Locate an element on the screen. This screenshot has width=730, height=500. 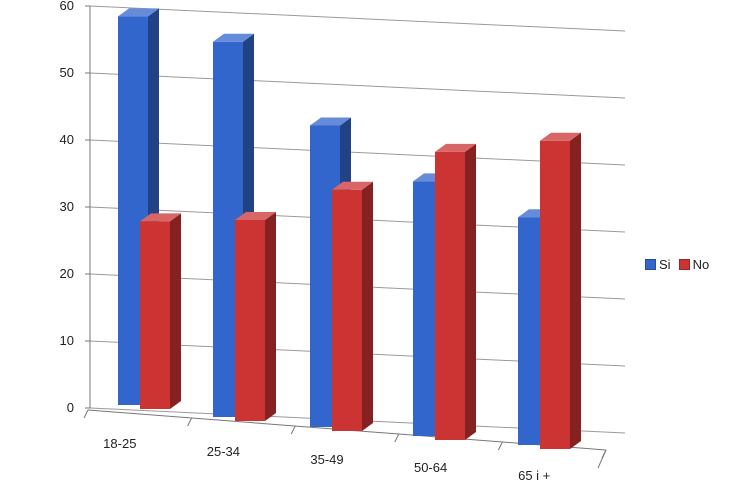
x-tick-label: 25-34 is located at coordinates (223, 451).